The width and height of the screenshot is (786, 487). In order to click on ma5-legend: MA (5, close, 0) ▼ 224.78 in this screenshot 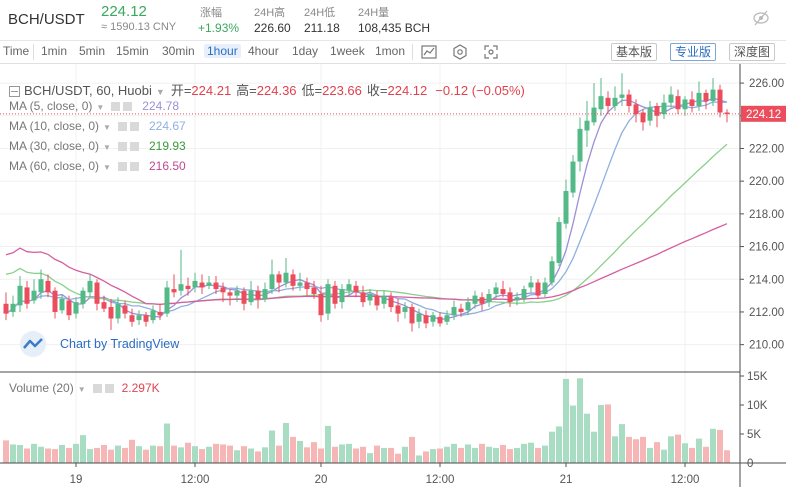, I will do `click(94, 106)`.